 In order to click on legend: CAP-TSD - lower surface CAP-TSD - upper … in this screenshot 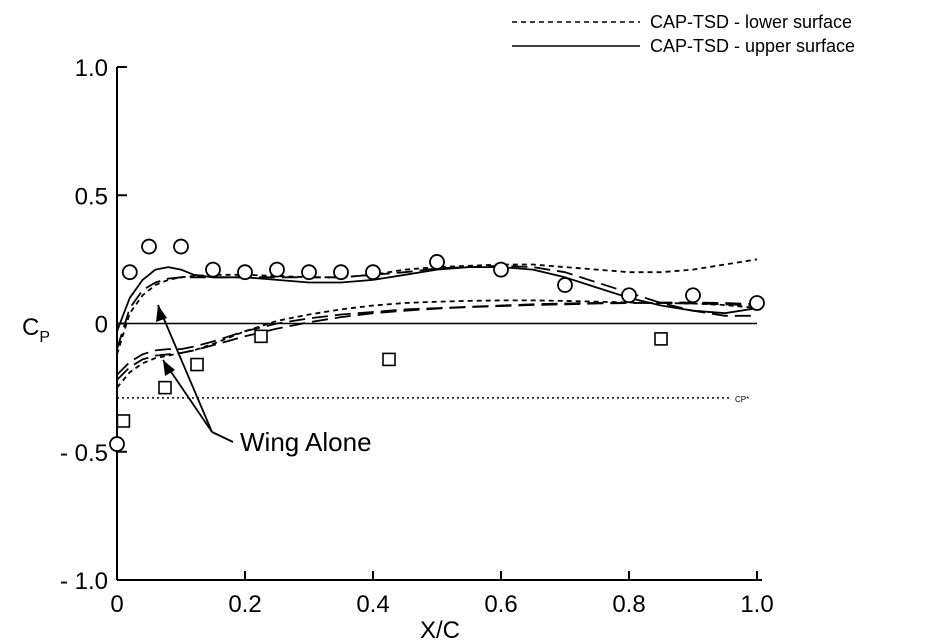, I will do `click(683, 34)`.